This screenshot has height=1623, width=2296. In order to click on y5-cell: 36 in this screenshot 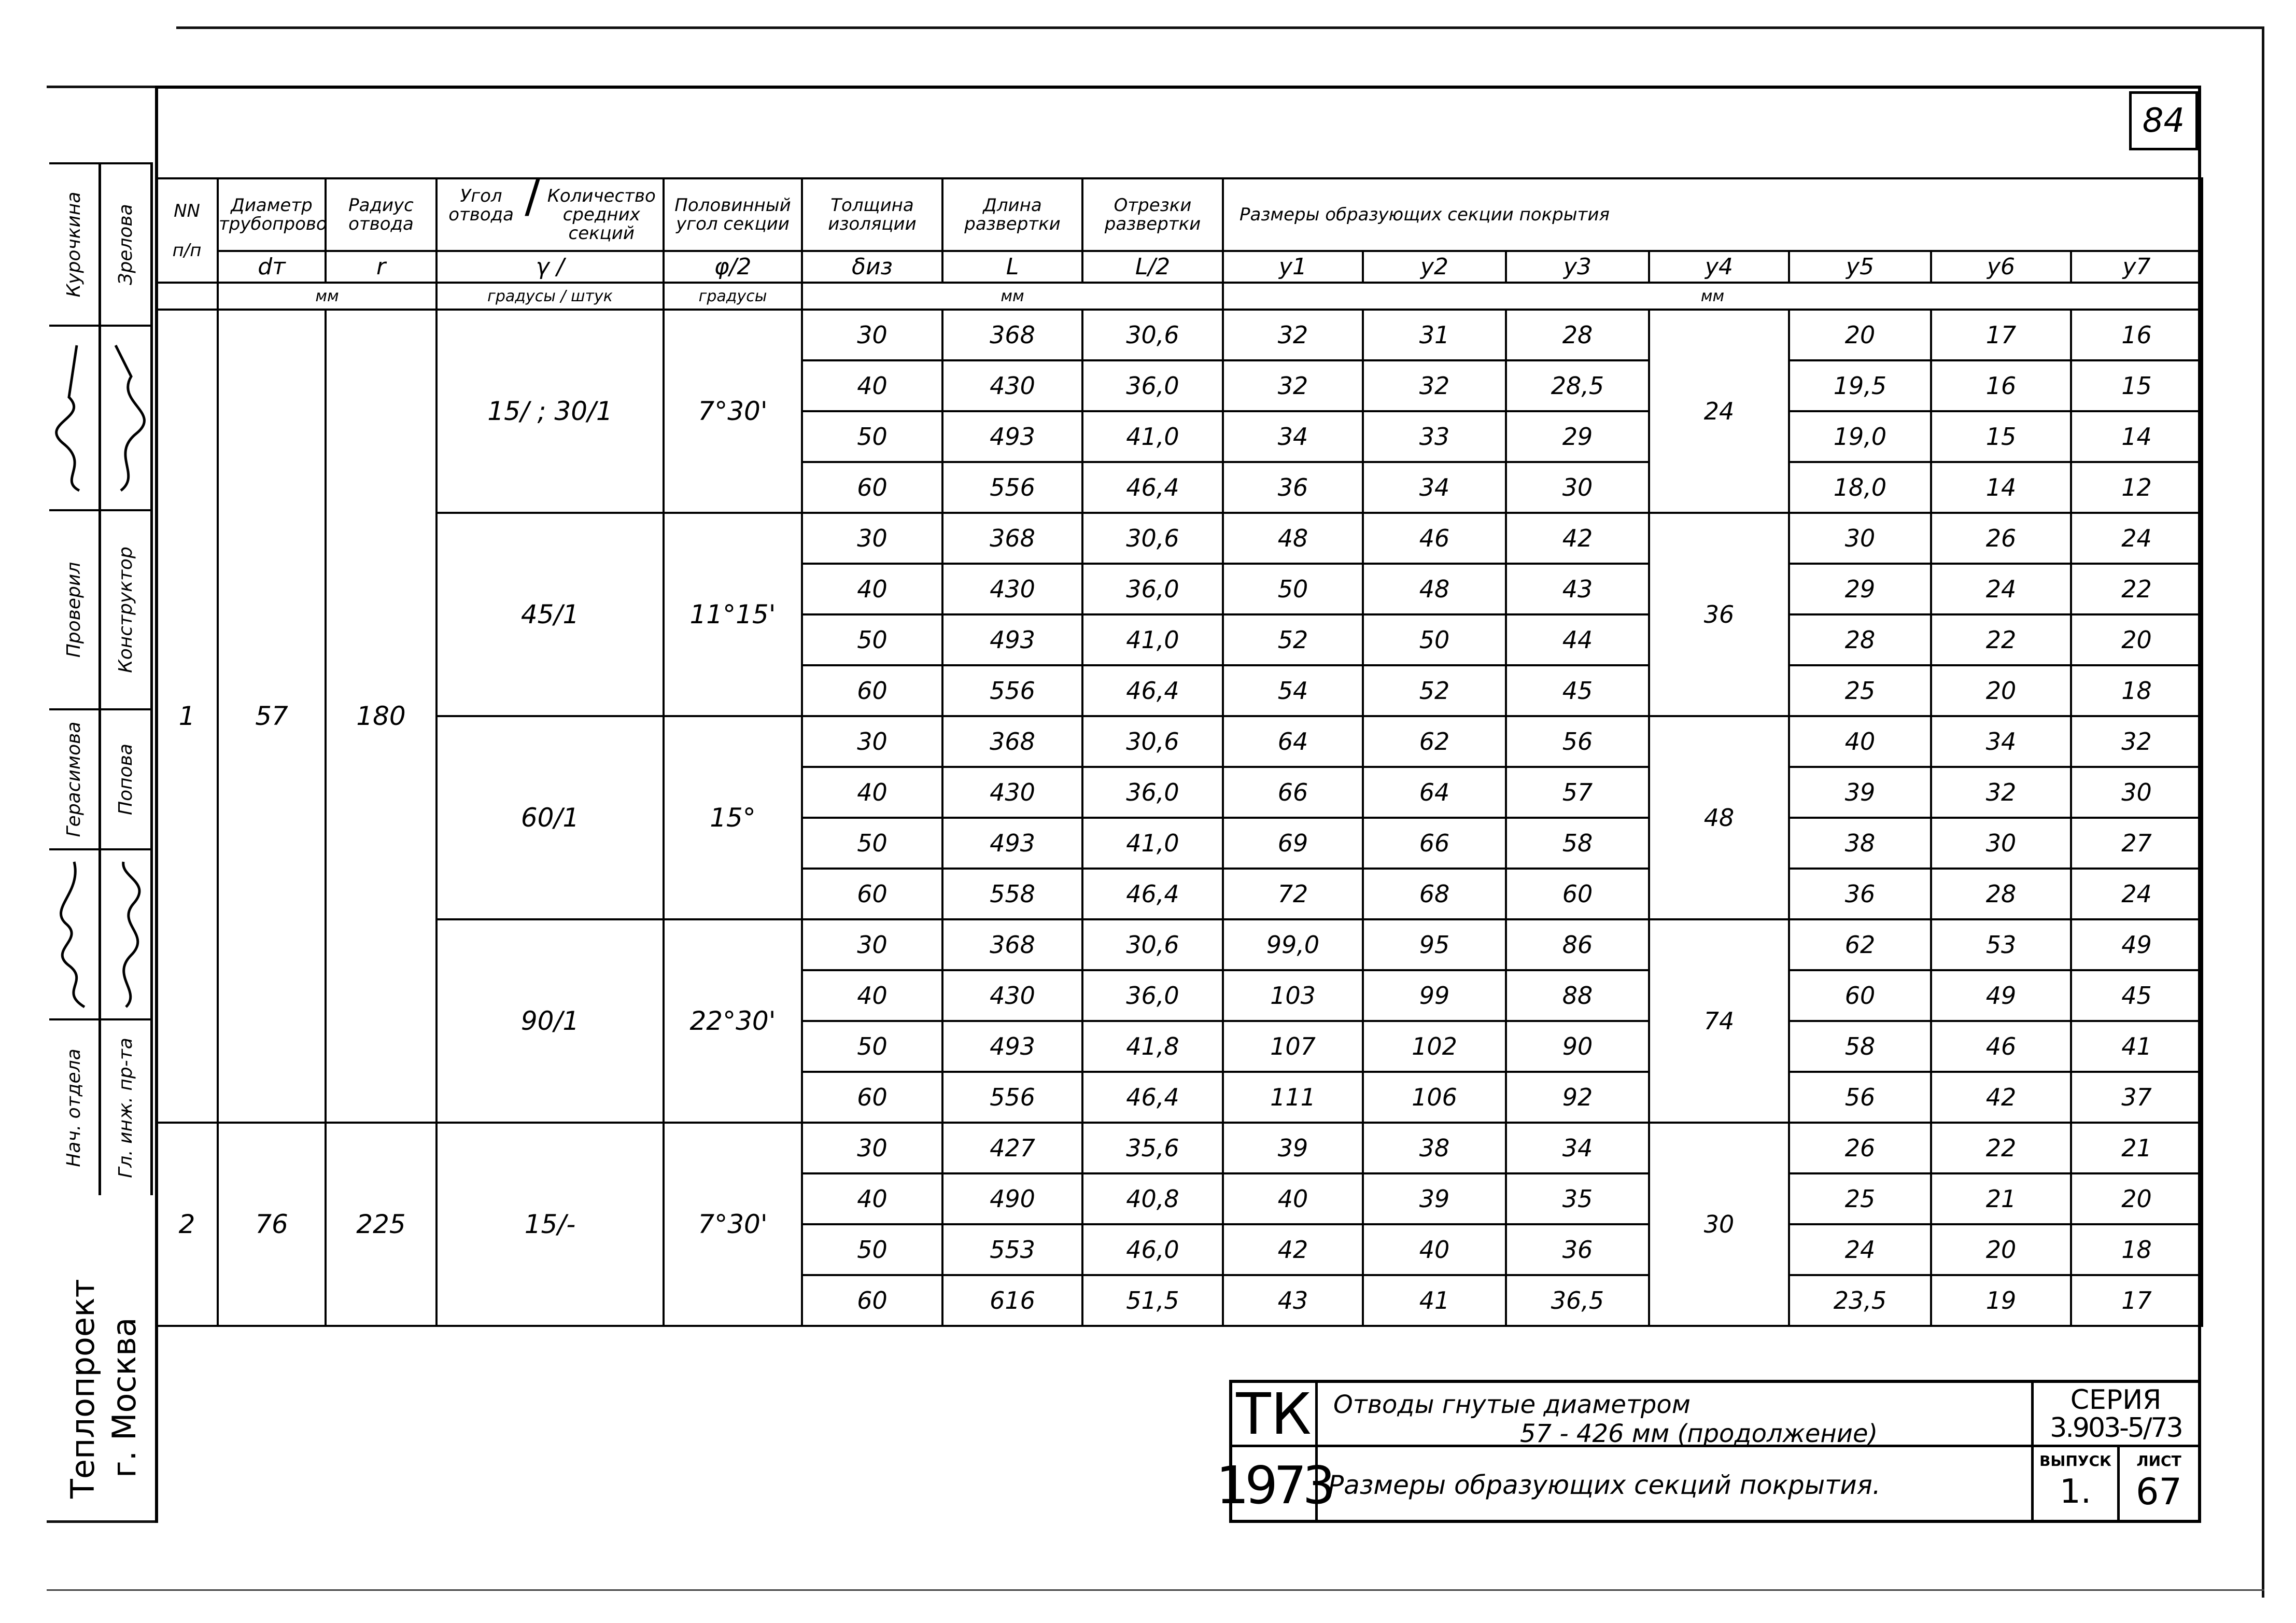, I will do `click(1860, 894)`.